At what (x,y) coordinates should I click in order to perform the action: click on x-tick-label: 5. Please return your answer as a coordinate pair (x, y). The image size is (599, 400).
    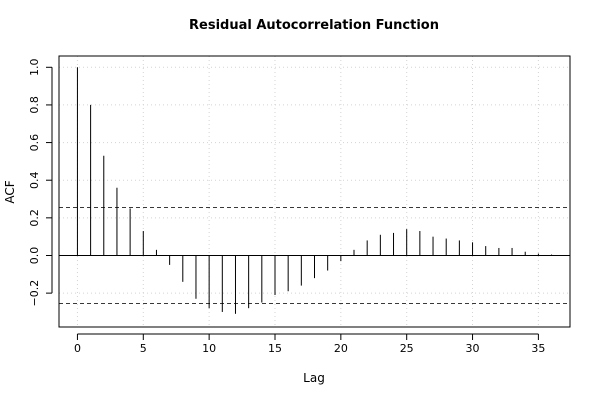
    Looking at the image, I should click on (143, 348).